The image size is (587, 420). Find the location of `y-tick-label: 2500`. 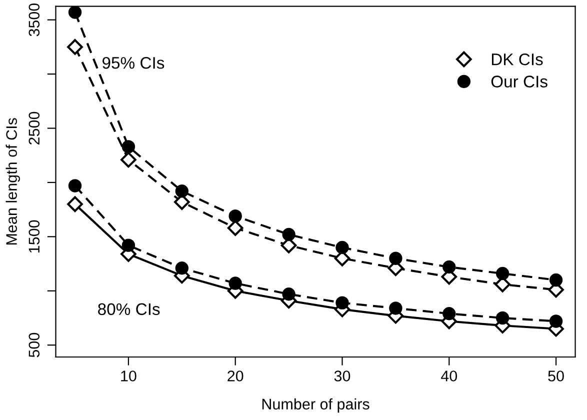

y-tick-label: 2500 is located at coordinates (34, 128).